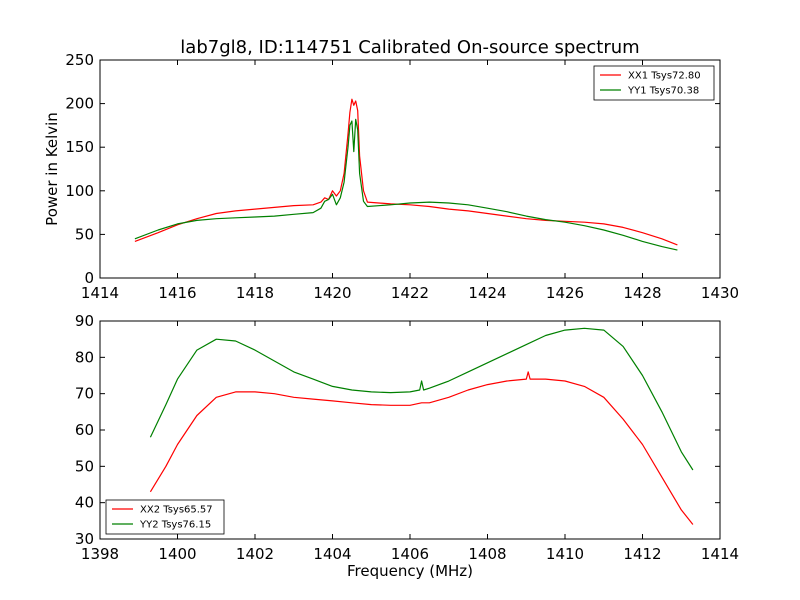  Describe the element at coordinates (177, 293) in the screenshot. I see `top-x-tick-label: 1416` at that location.